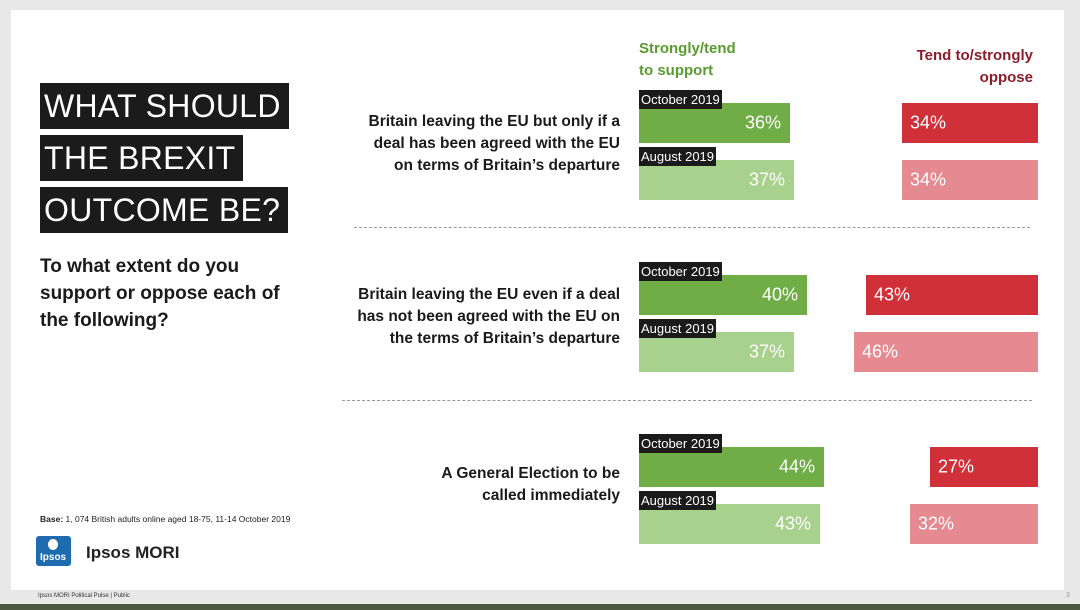 The image size is (1080, 610). What do you see at coordinates (687, 60) in the screenshot?
I see `support-header: Strongly/tend to support` at bounding box center [687, 60].